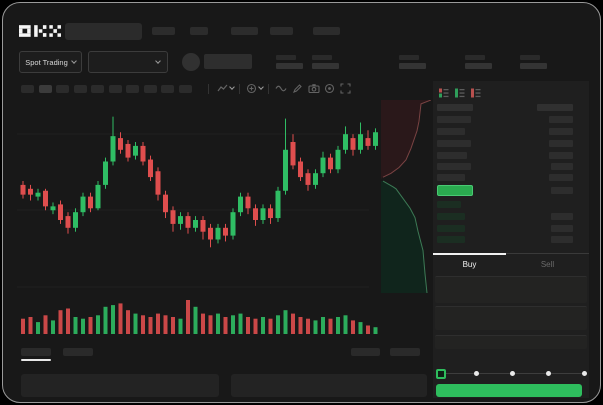 The width and height of the screenshot is (603, 405). What do you see at coordinates (406, 196) in the screenshot?
I see `depth-chart` at bounding box center [406, 196].